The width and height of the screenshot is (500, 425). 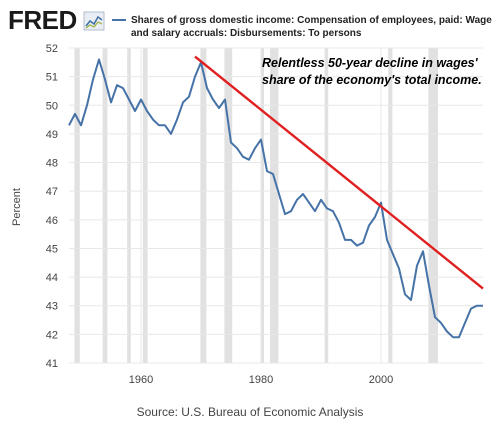 I want to click on y-tick-label-41: 41, so click(x=52, y=364).